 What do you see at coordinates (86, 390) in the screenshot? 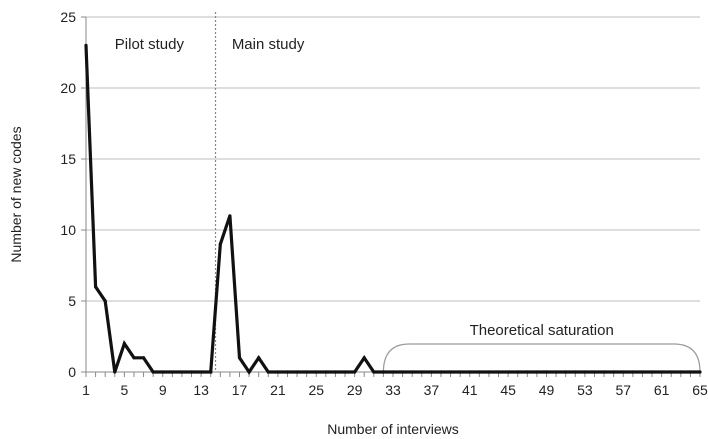
I see `x-tick-label-1: 1` at bounding box center [86, 390].